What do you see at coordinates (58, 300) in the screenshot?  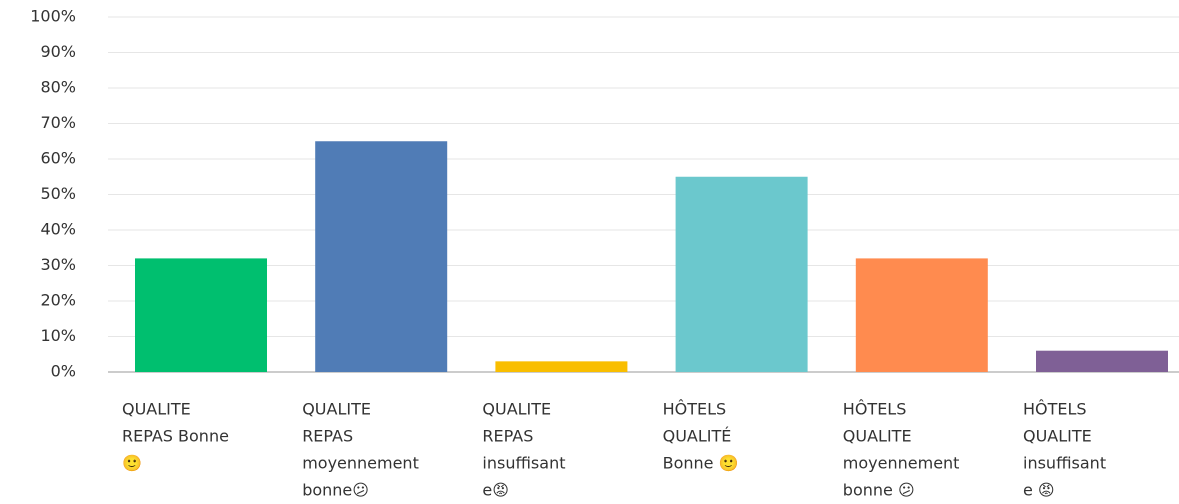 I see `y-tick-label: 20%` at bounding box center [58, 300].